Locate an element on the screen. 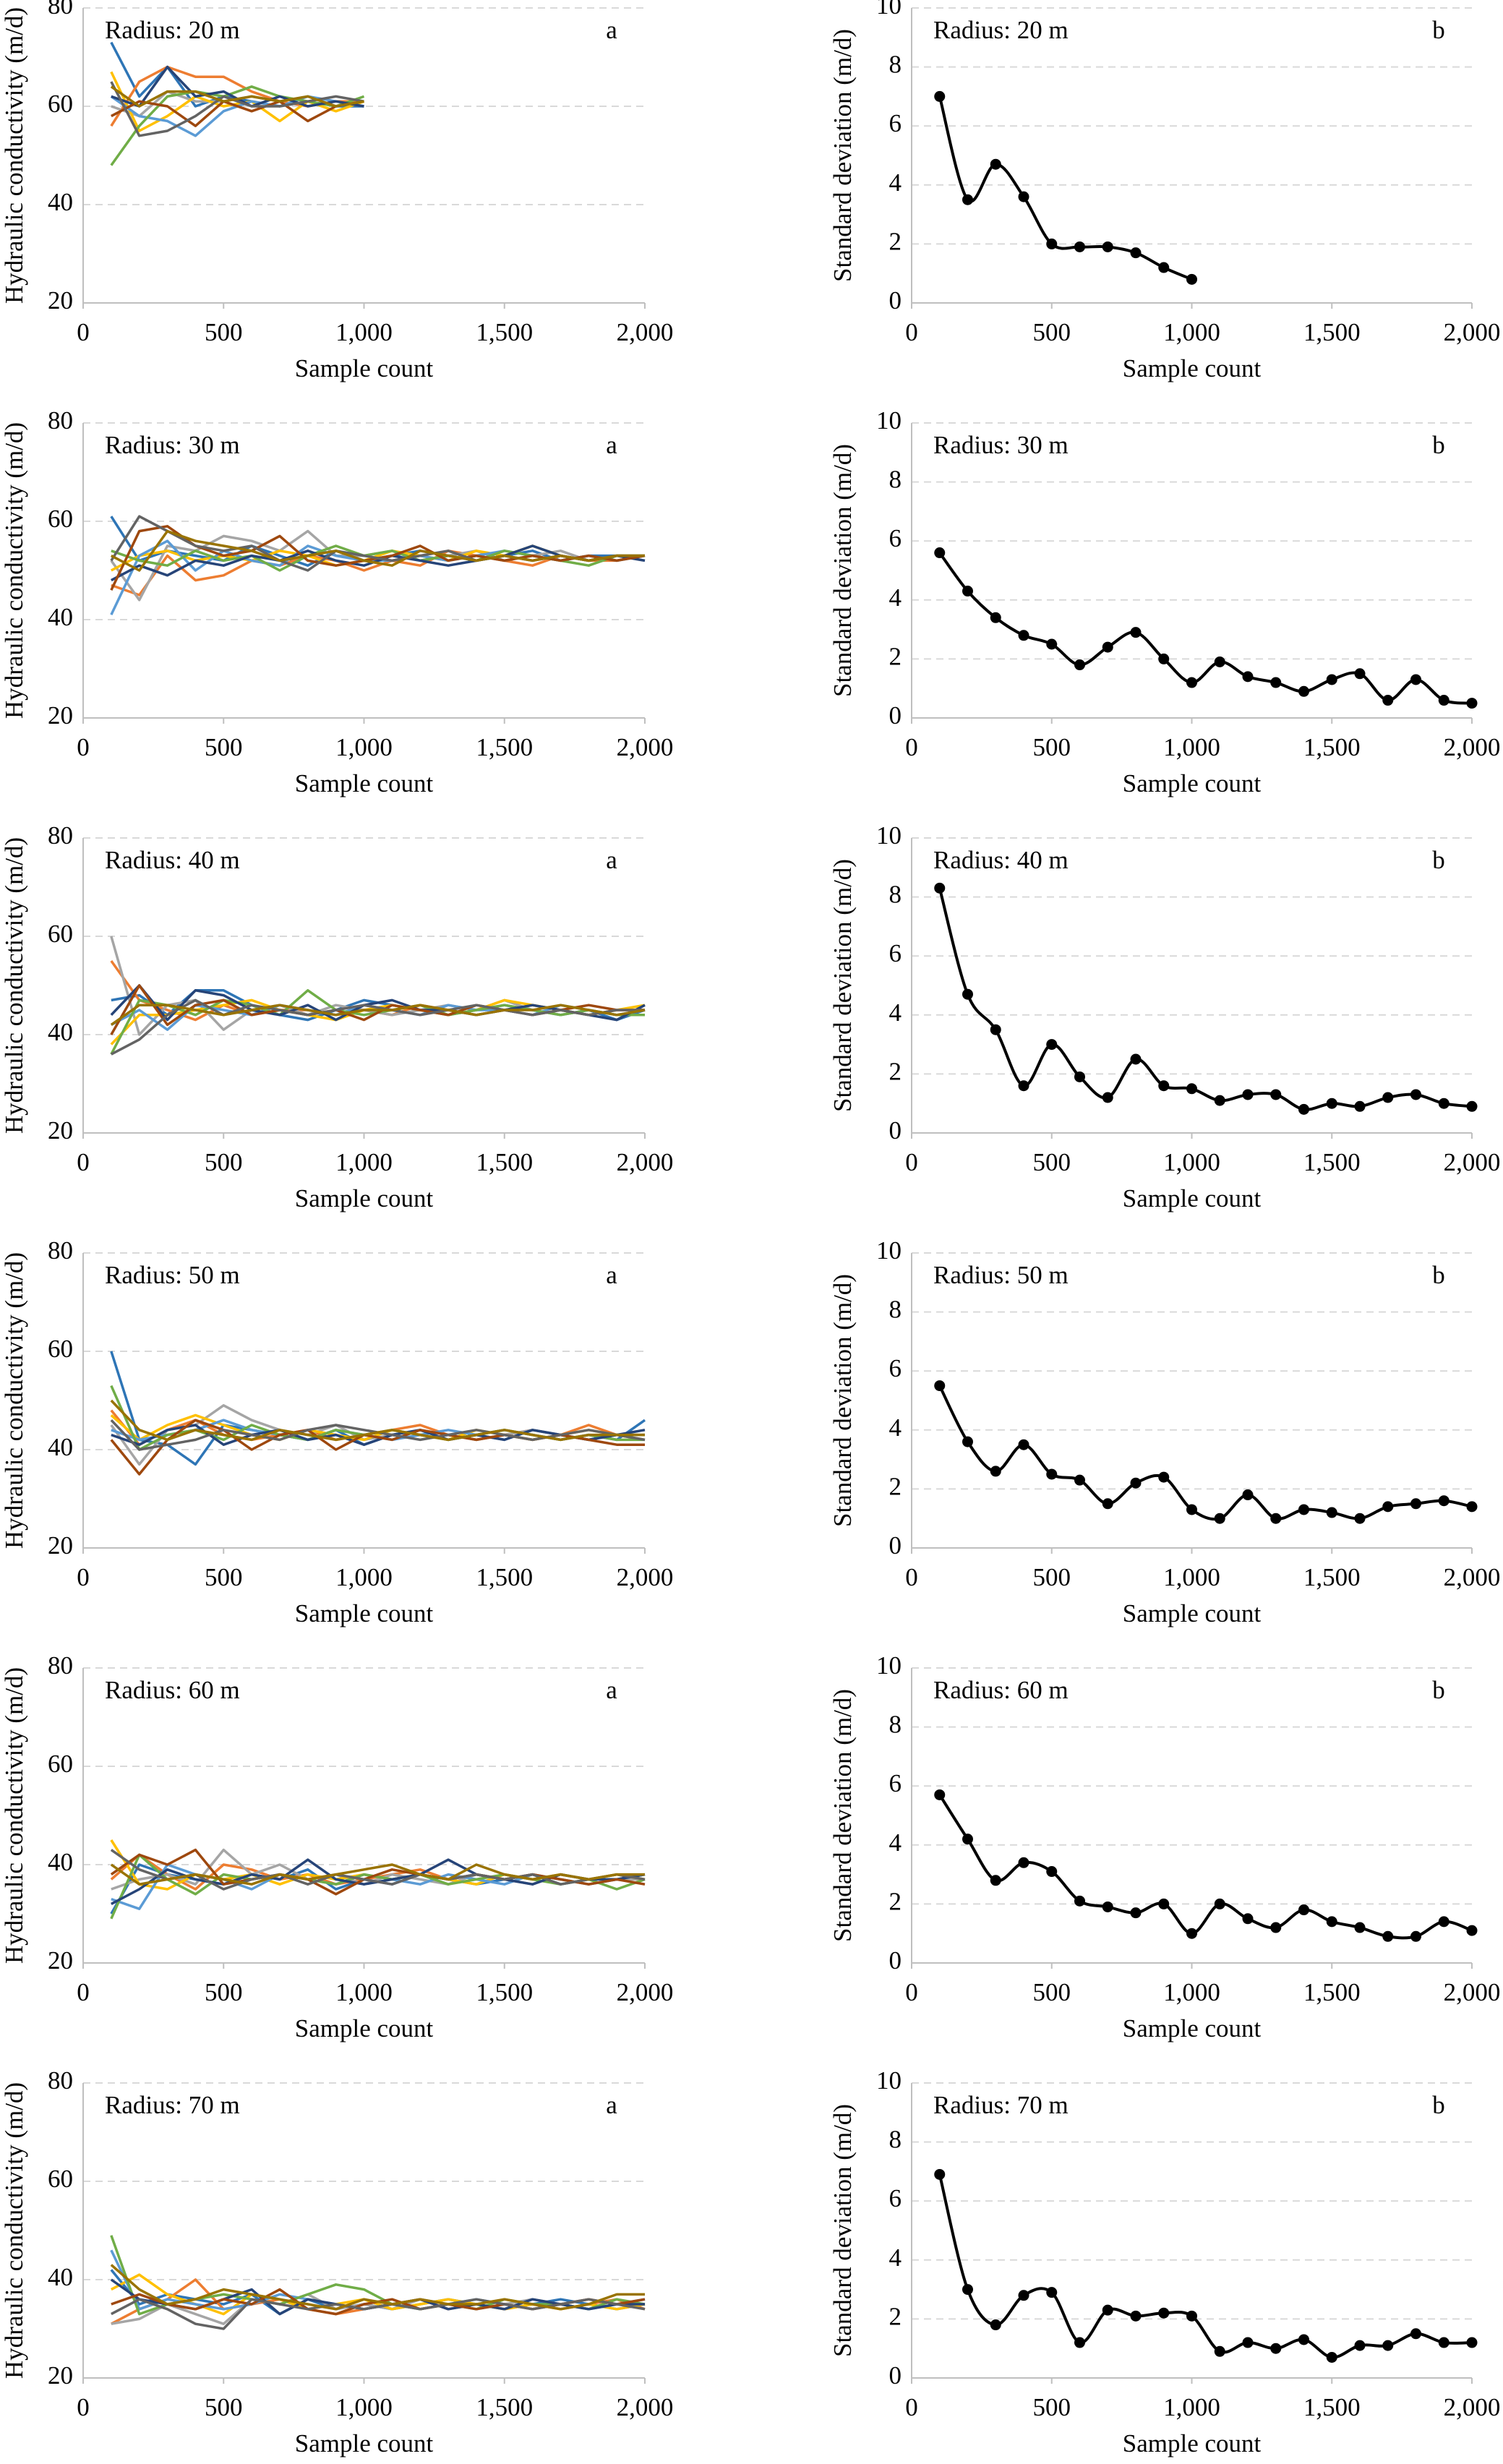 The image size is (1503, 2464). y-tick-label: 10 is located at coordinates (889, 421).